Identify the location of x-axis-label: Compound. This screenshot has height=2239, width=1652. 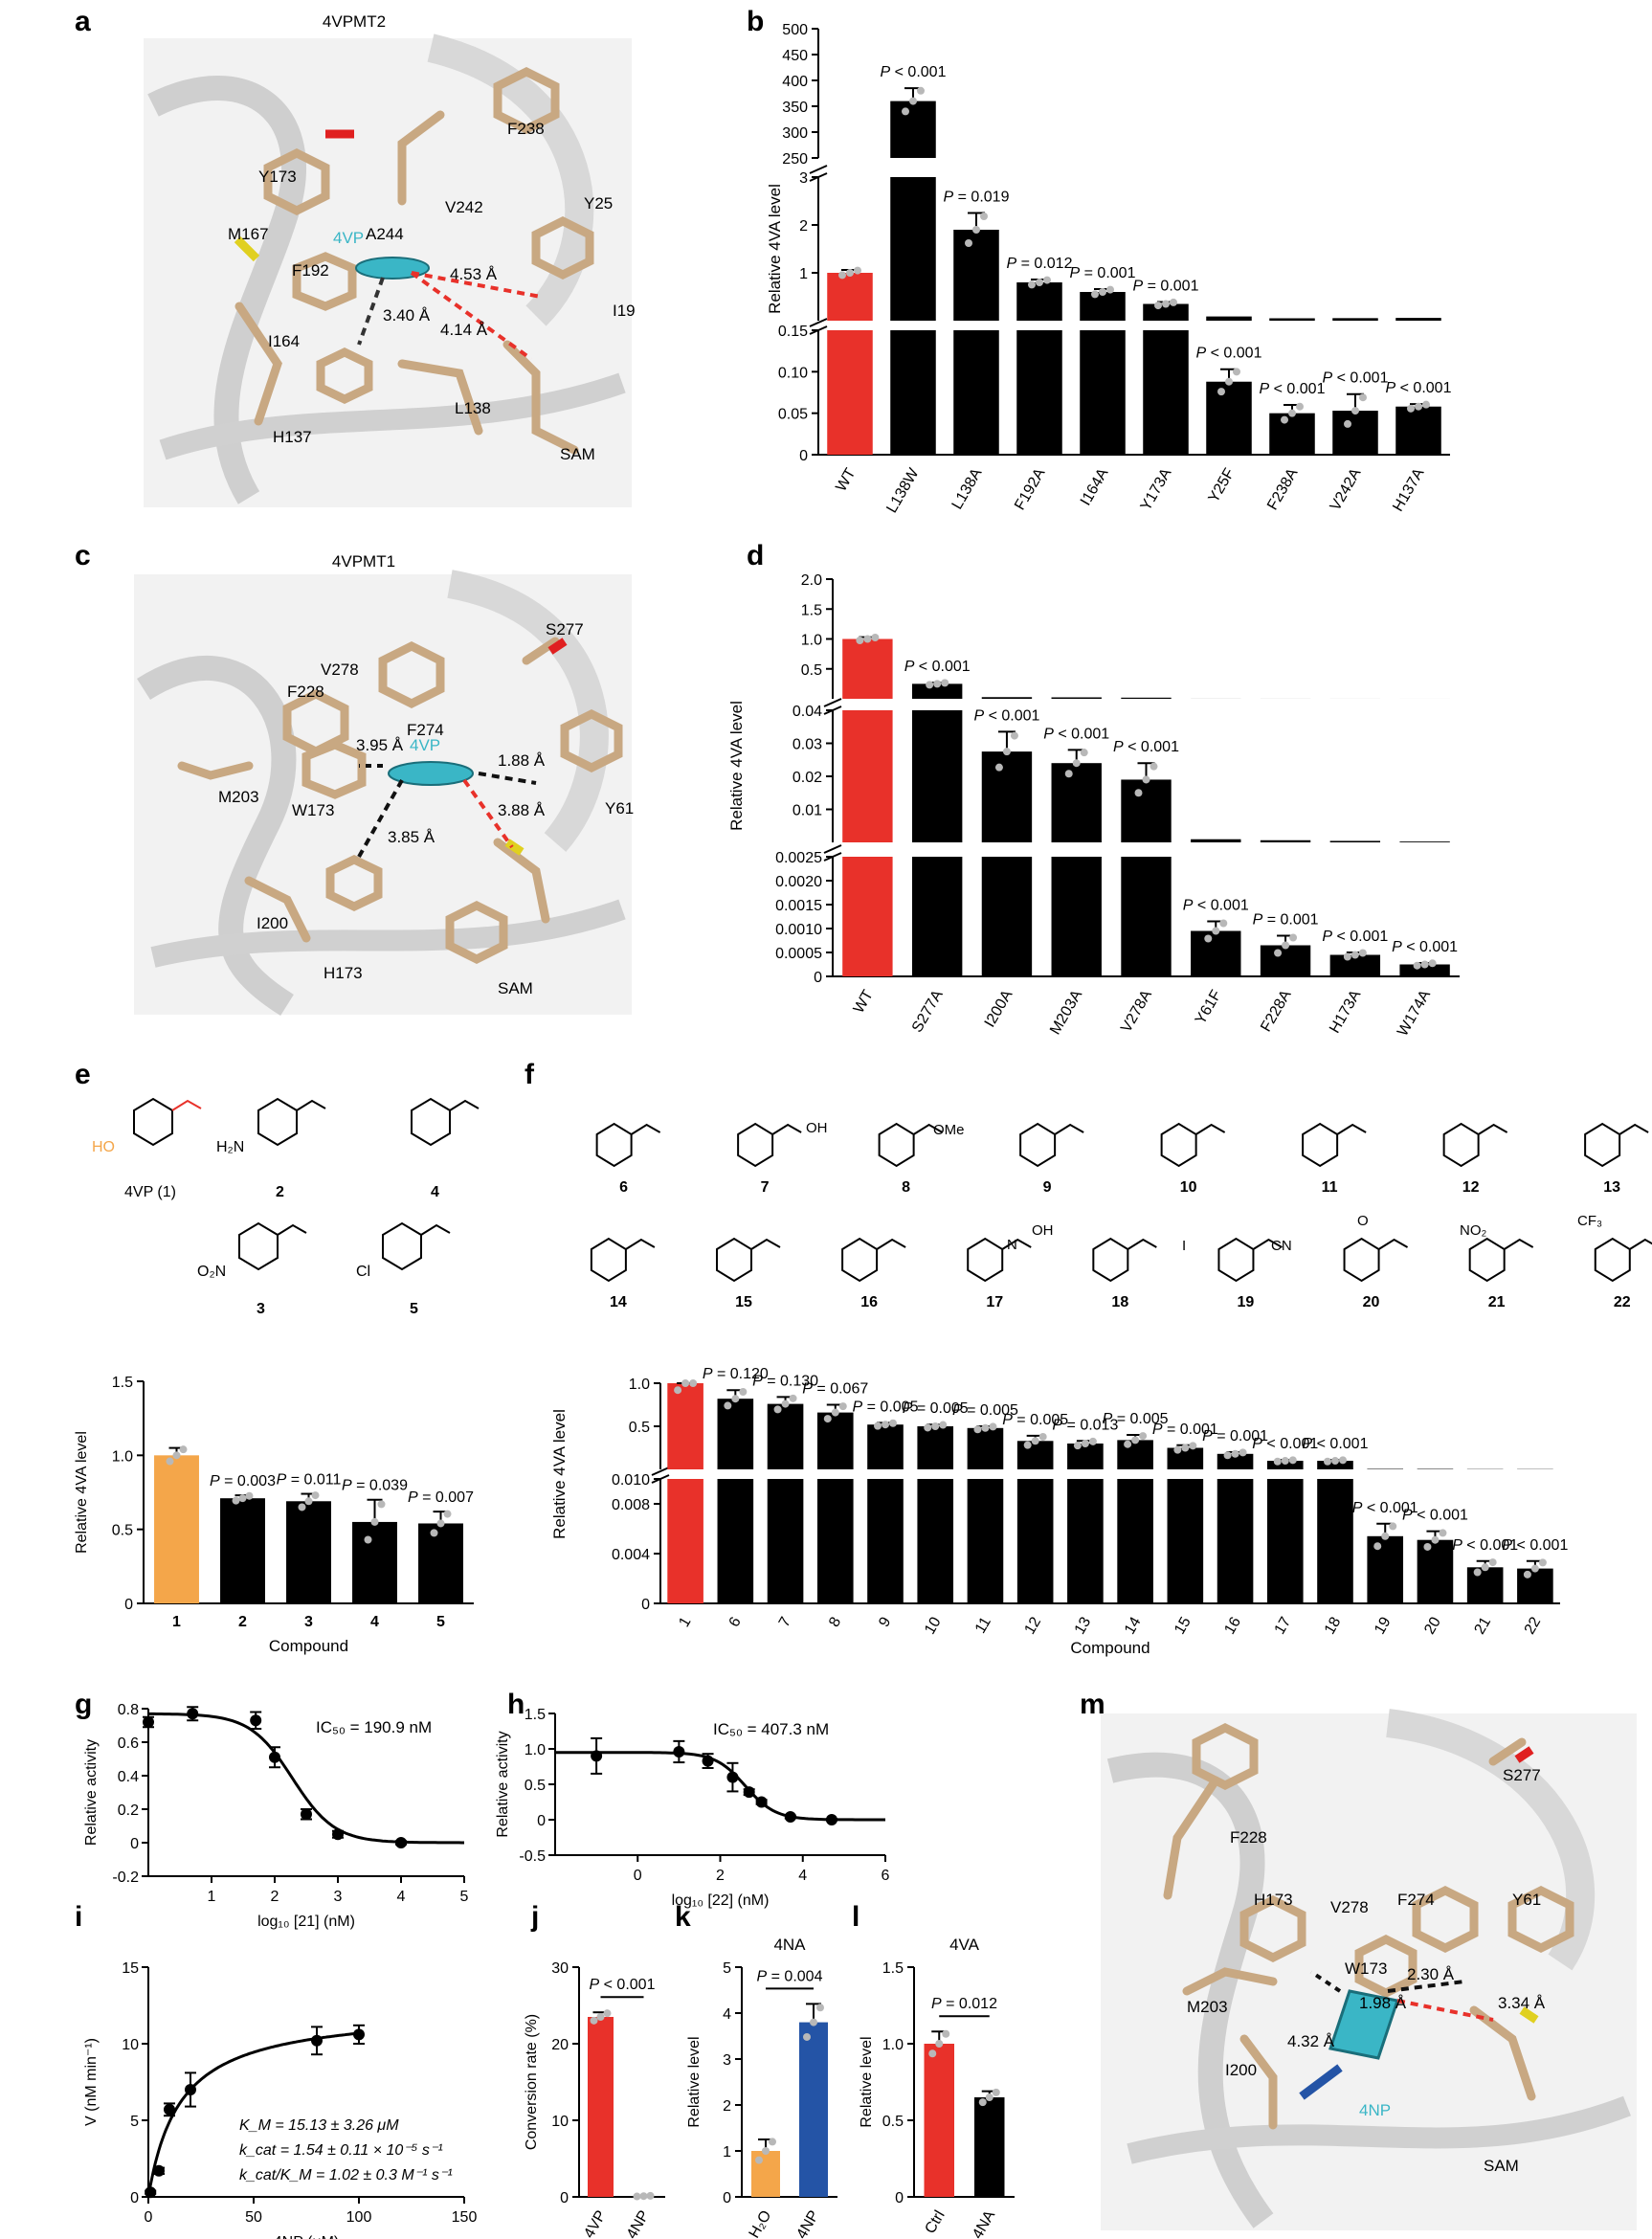
(308, 1646).